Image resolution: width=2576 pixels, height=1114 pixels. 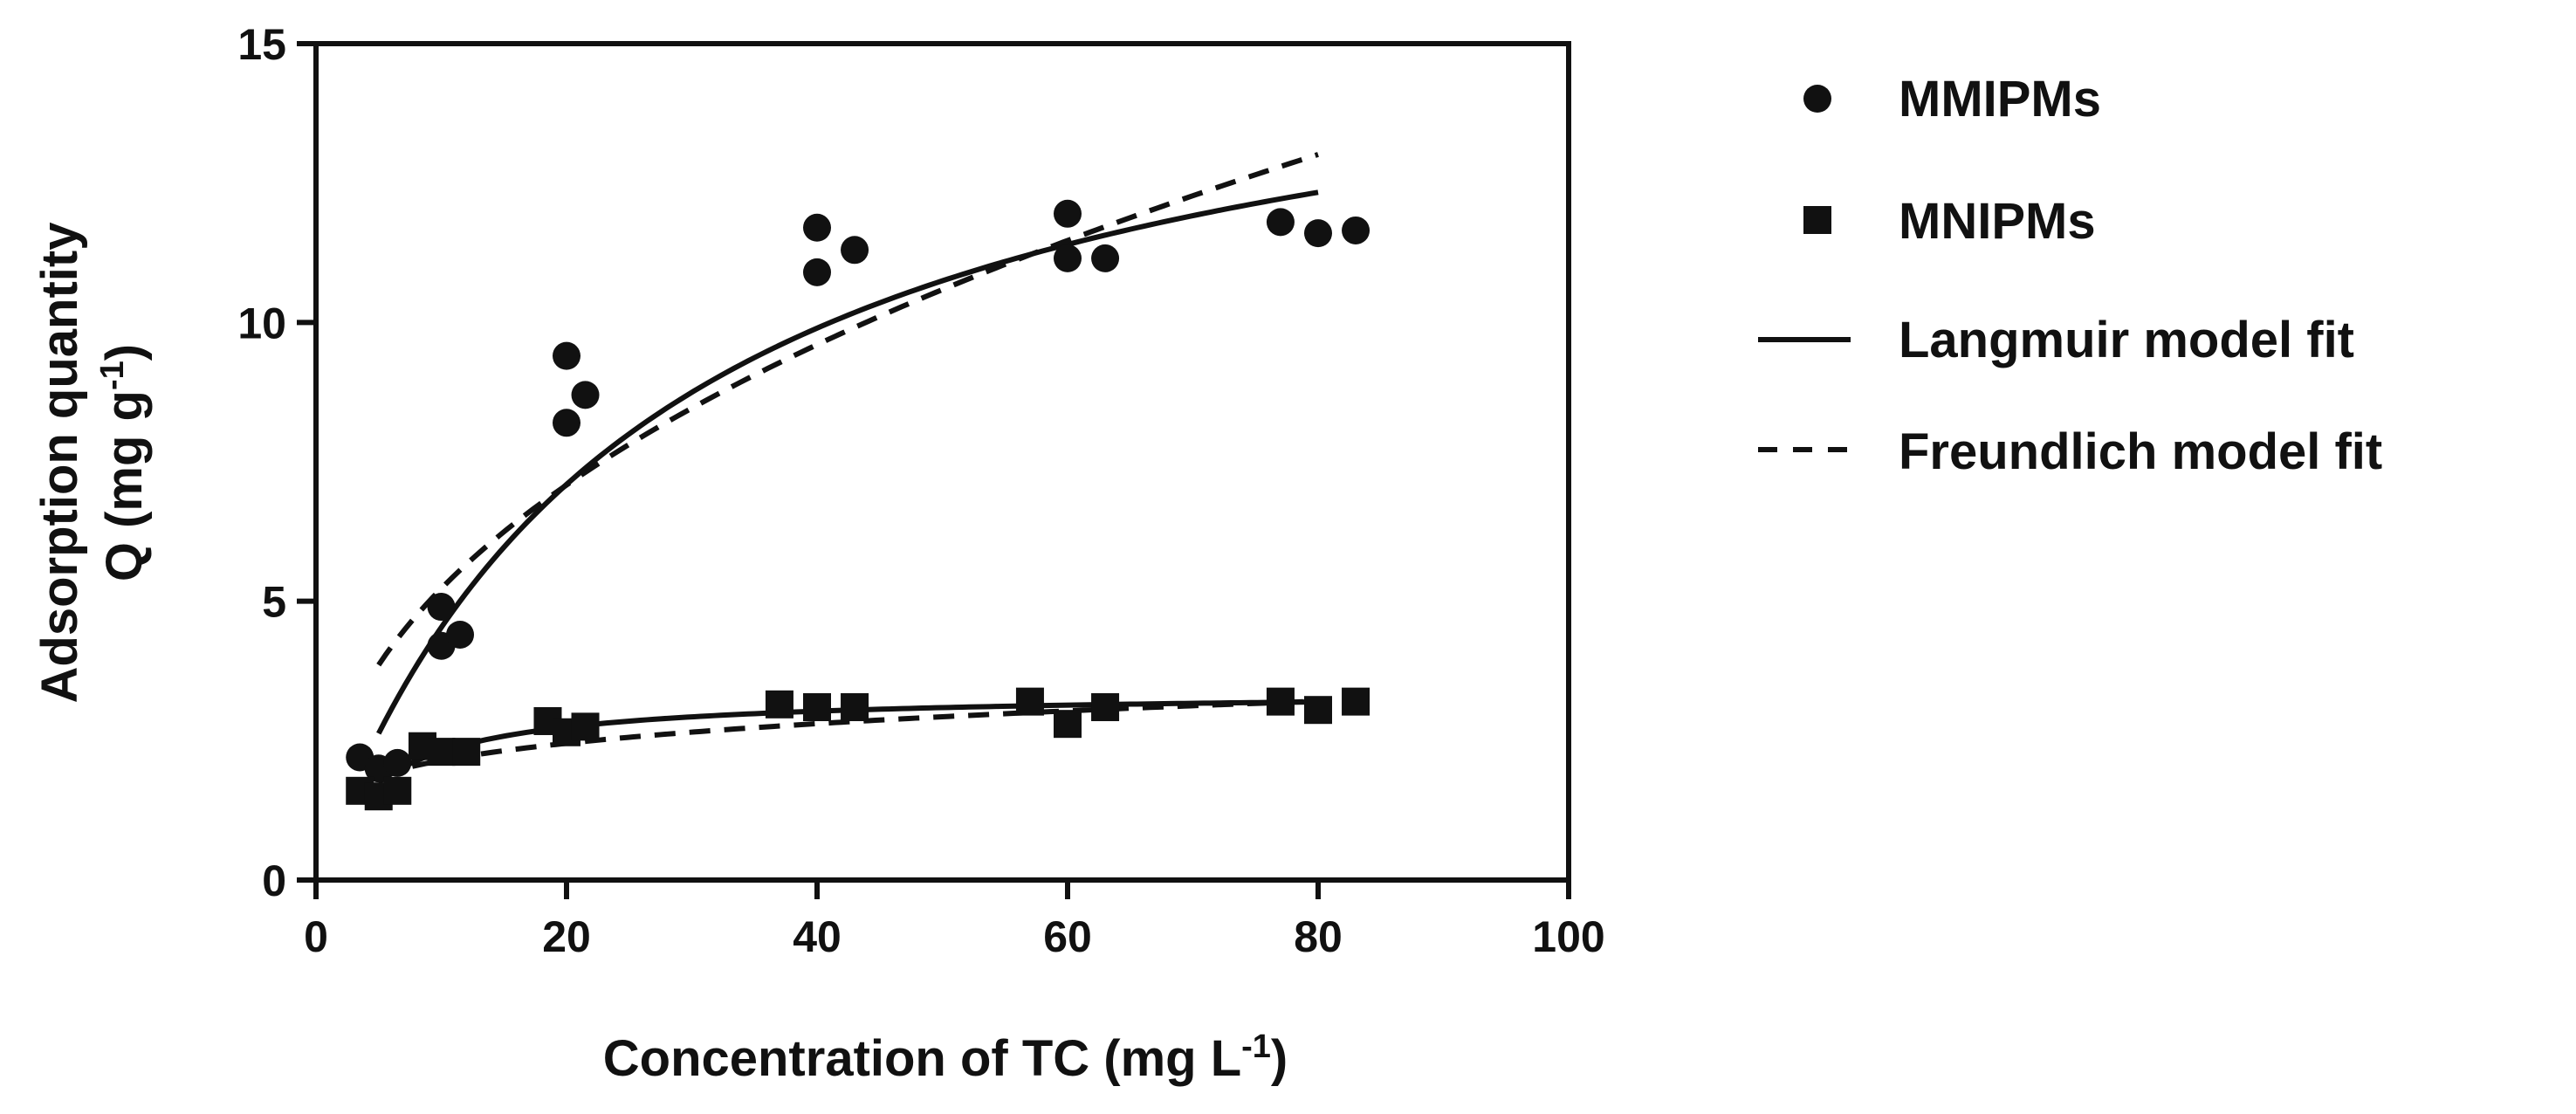 What do you see at coordinates (1817, 220) in the screenshot?
I see `legend-square-marker` at bounding box center [1817, 220].